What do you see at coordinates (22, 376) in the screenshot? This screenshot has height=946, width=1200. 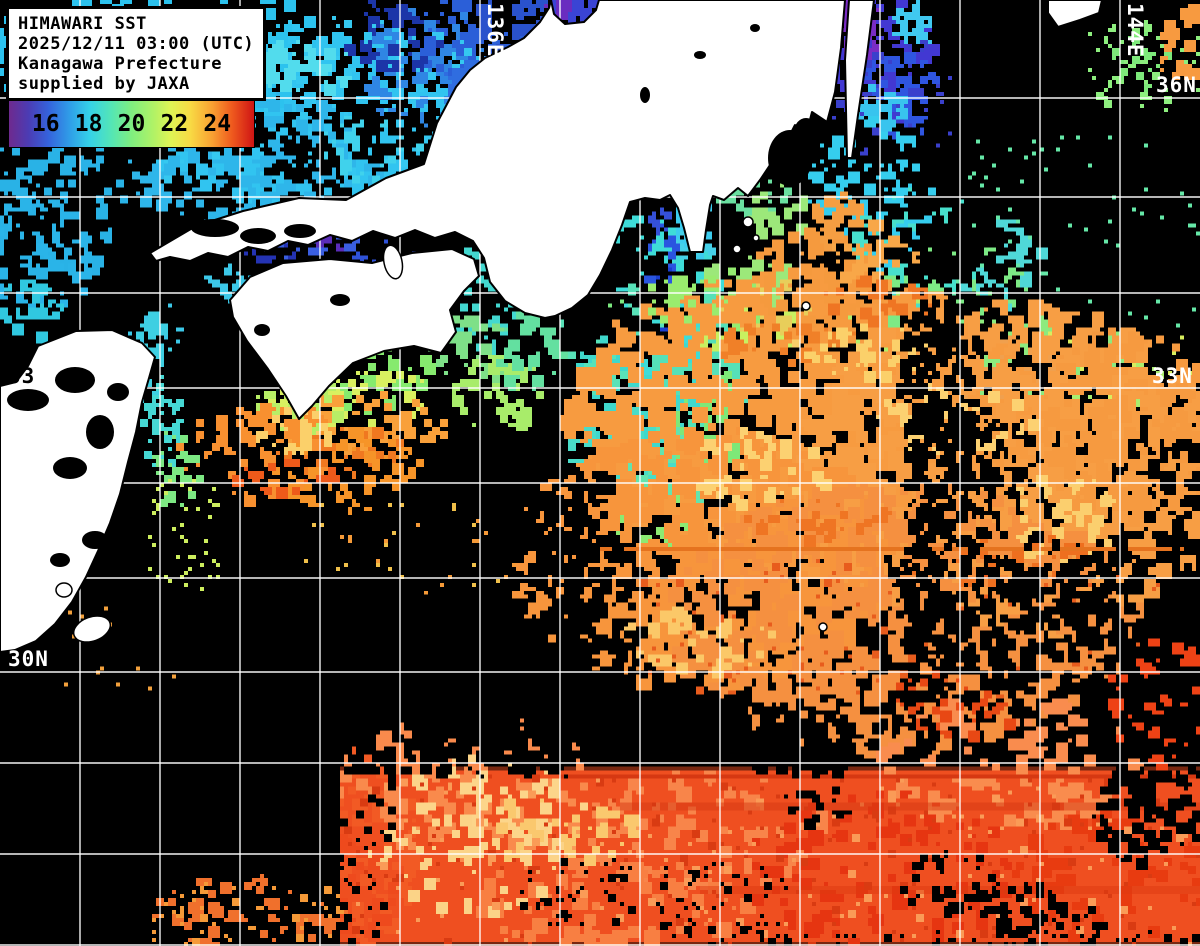 I see `geo-label-33: 33` at bounding box center [22, 376].